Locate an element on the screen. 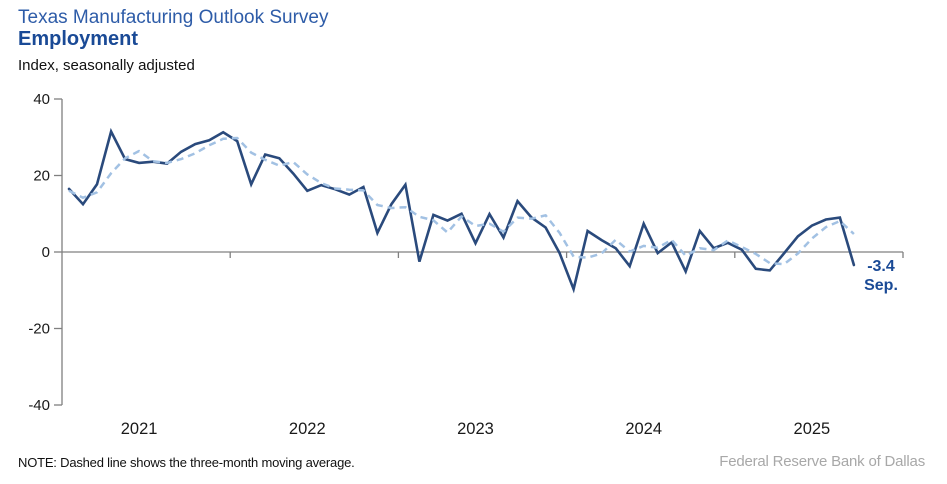 The height and width of the screenshot is (484, 947). y-axis-units-label: Index, seasonally adjusted is located at coordinates (106, 65).